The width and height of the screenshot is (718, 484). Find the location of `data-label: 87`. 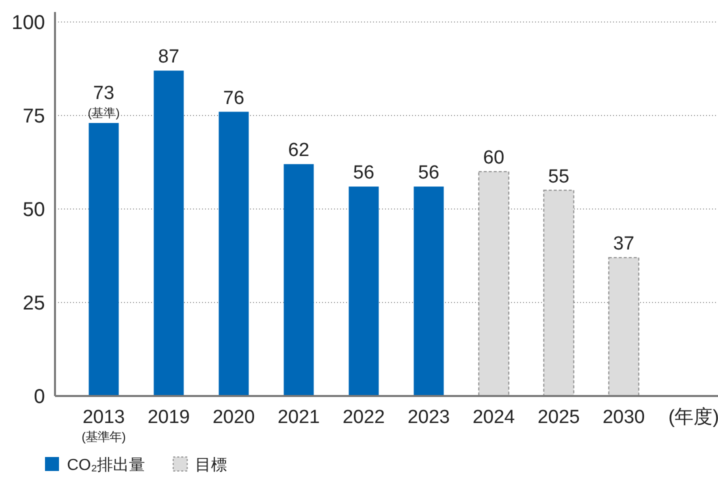

data-label: 87 is located at coordinates (169, 57).